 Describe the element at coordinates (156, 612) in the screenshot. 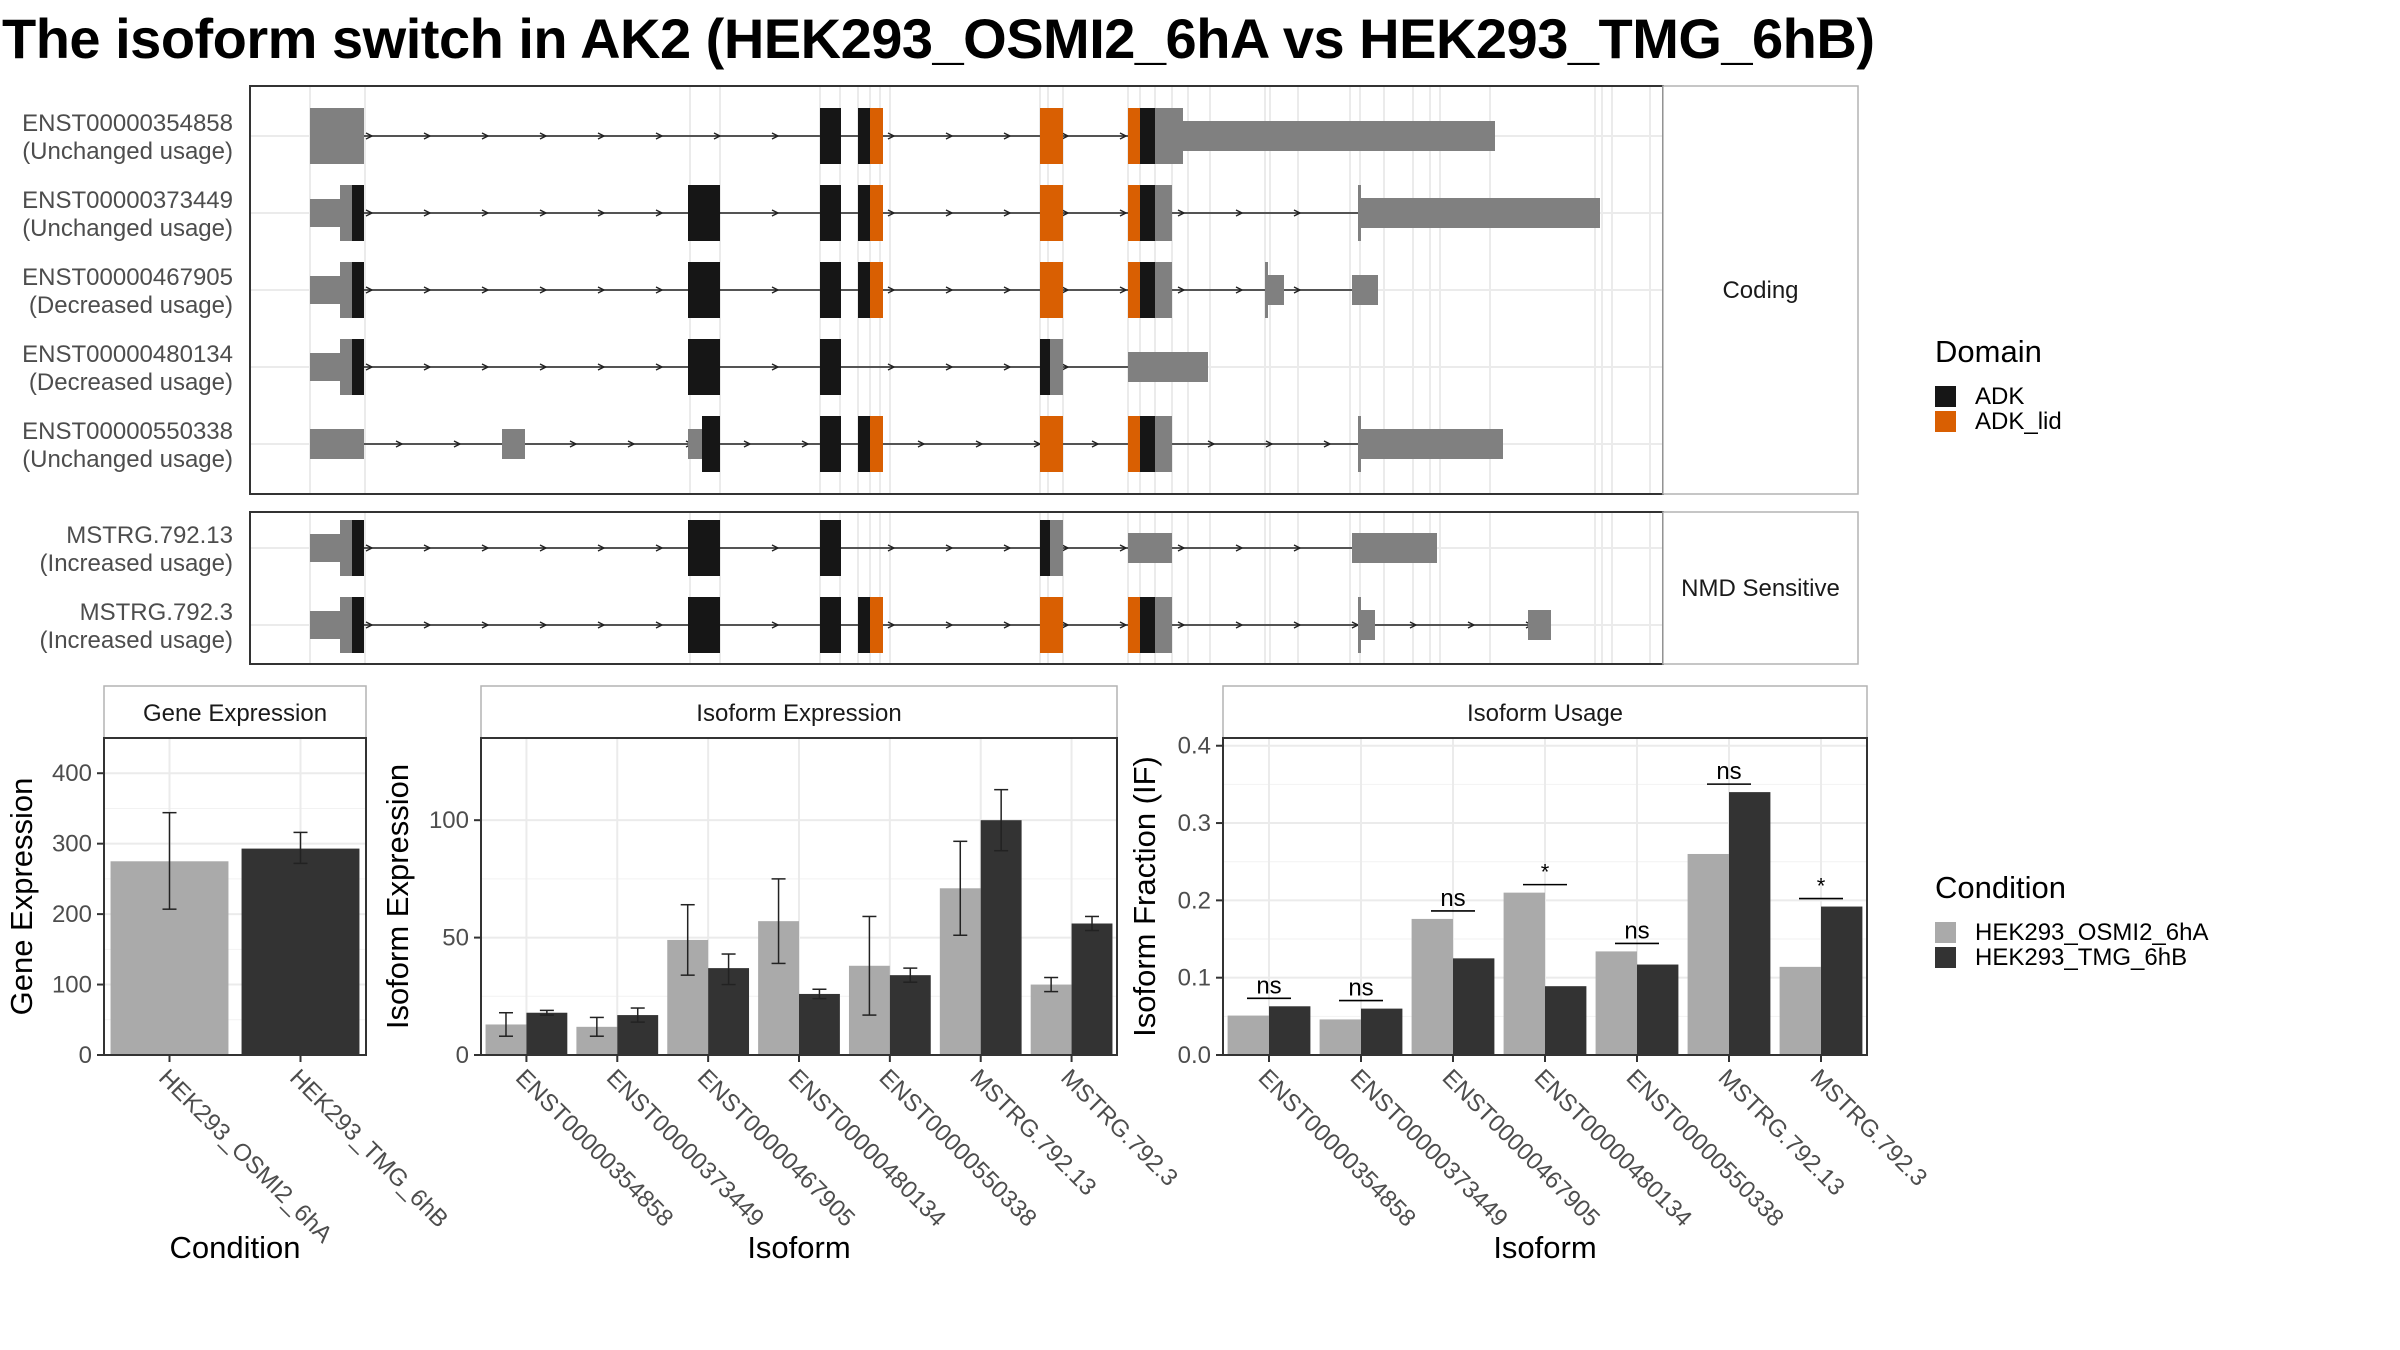

I see `isoform-label: MSTRG.792.3` at that location.